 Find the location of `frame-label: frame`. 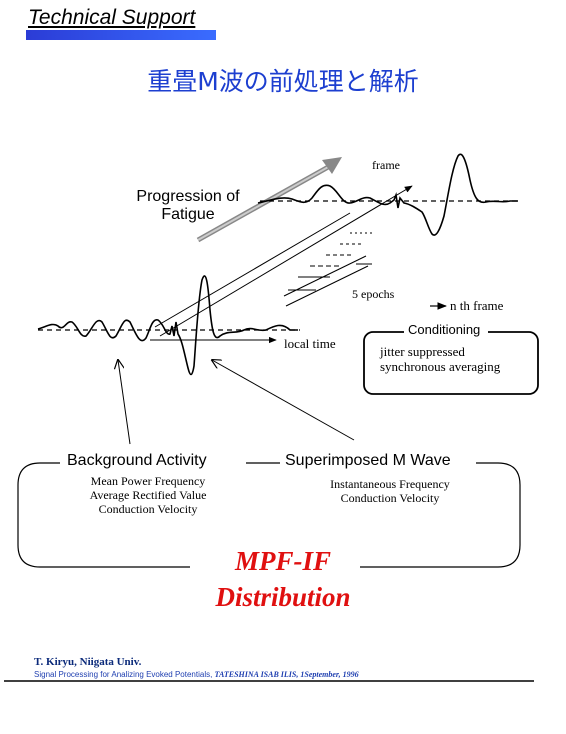

frame-label: frame is located at coordinates (386, 165).